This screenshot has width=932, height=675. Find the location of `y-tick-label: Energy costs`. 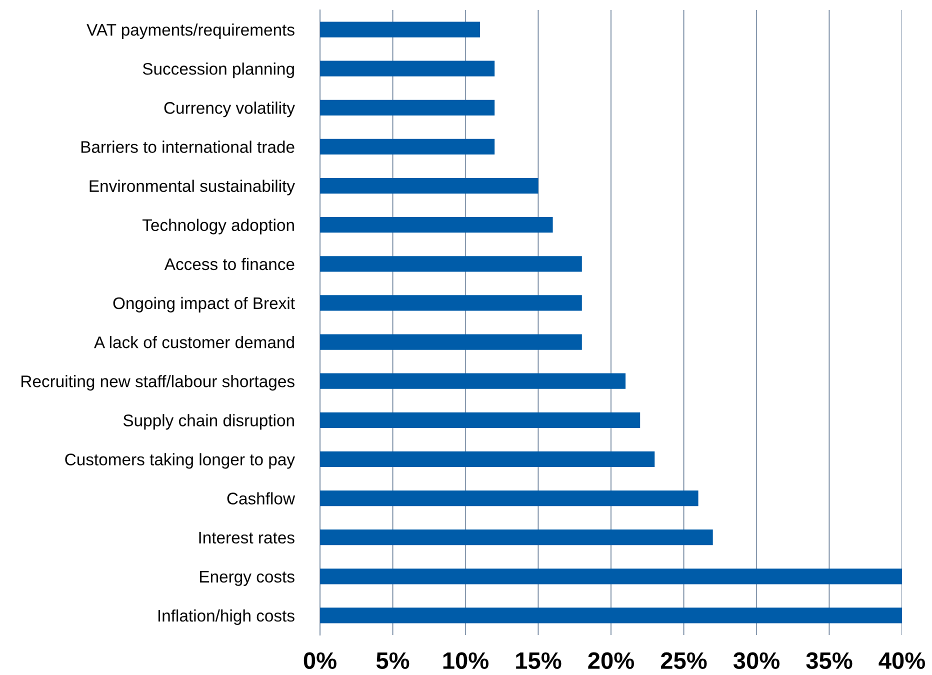

y-tick-label: Energy costs is located at coordinates (247, 578).